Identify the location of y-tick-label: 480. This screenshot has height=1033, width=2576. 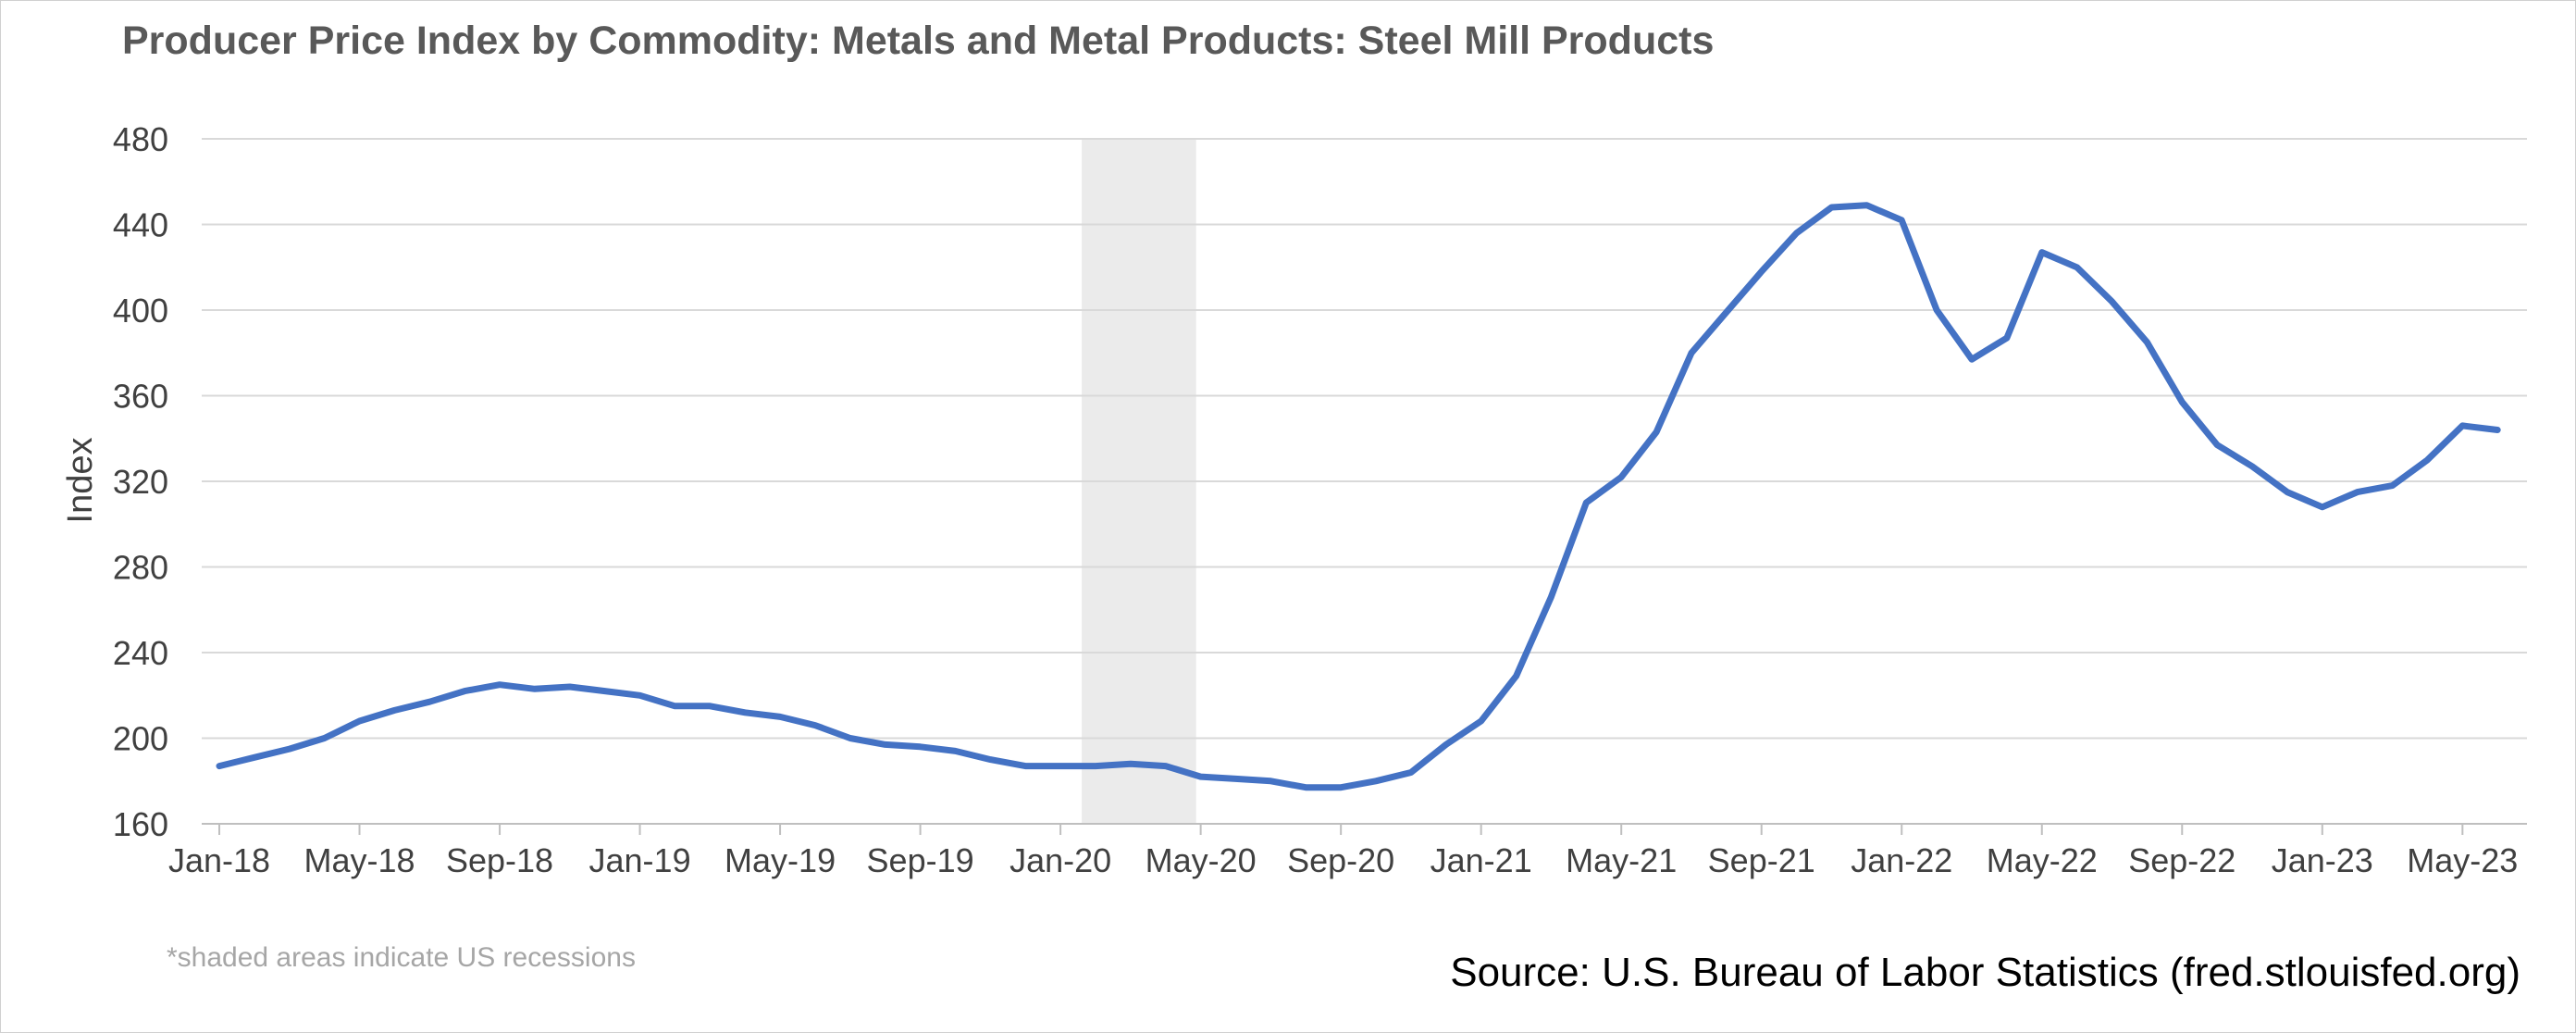
(140, 139).